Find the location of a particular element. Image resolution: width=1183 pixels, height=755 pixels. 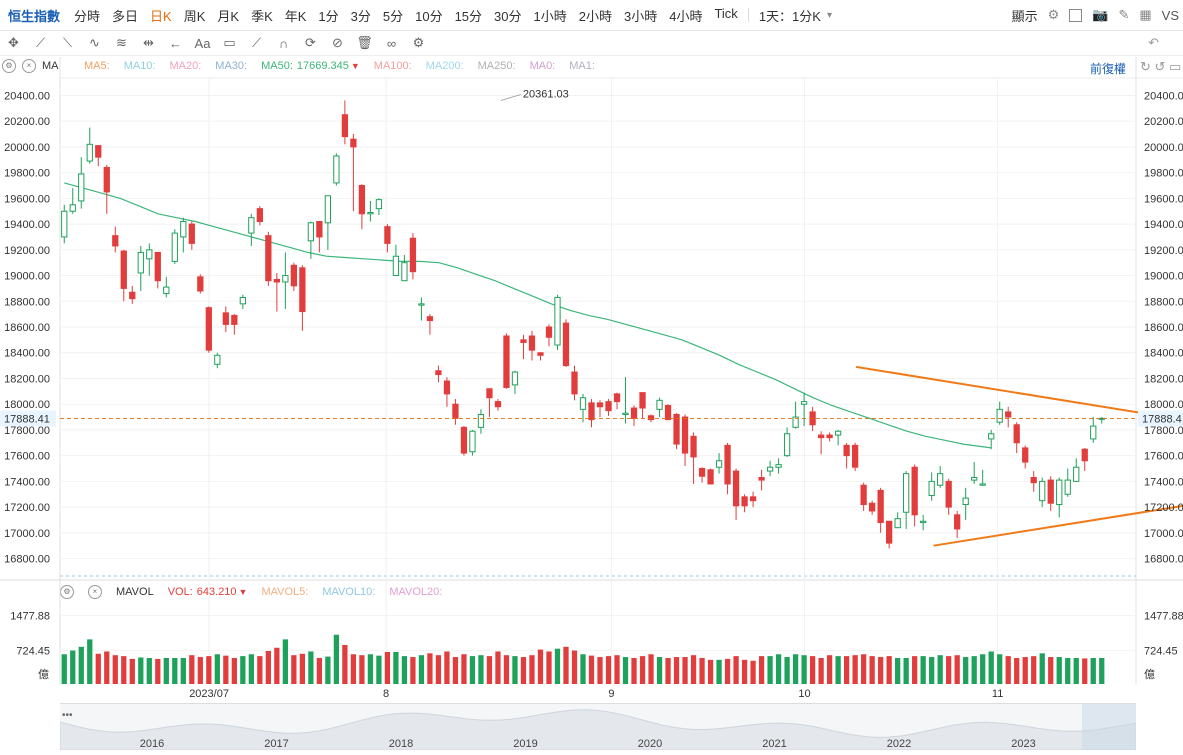

vol-label: VOL: is located at coordinates (180, 592).